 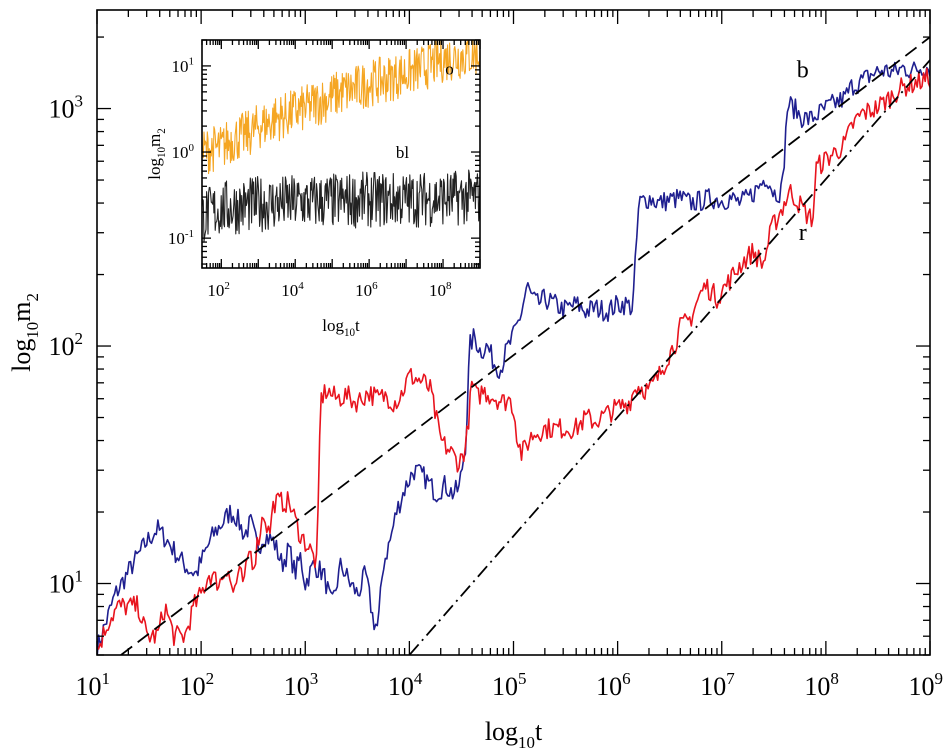 What do you see at coordinates (183, 152) in the screenshot?
I see `y-tick-label: 10⁰` at bounding box center [183, 152].